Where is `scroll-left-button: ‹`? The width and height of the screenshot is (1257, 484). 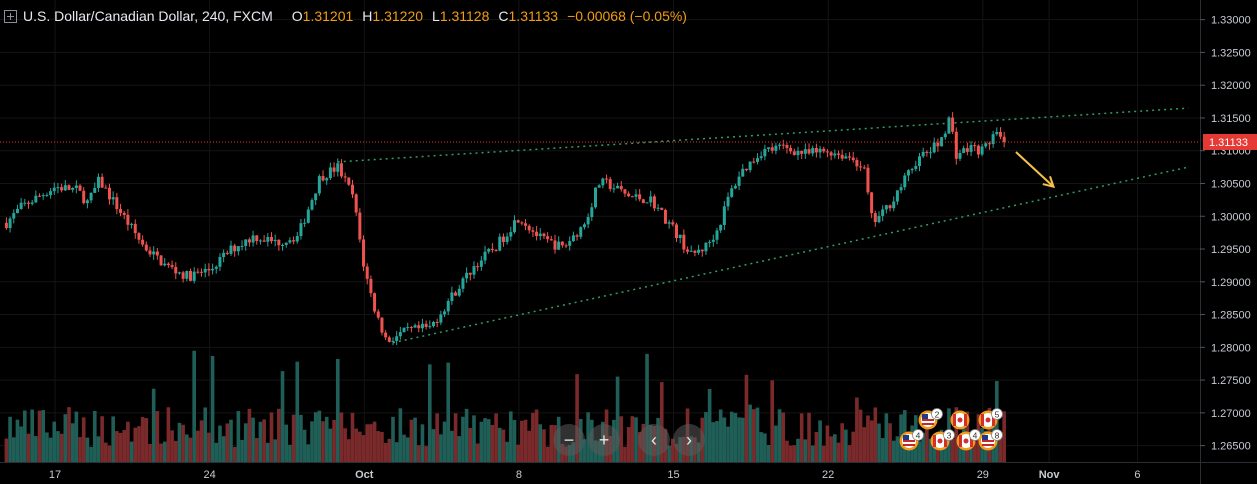 scroll-left-button: ‹ is located at coordinates (654, 440).